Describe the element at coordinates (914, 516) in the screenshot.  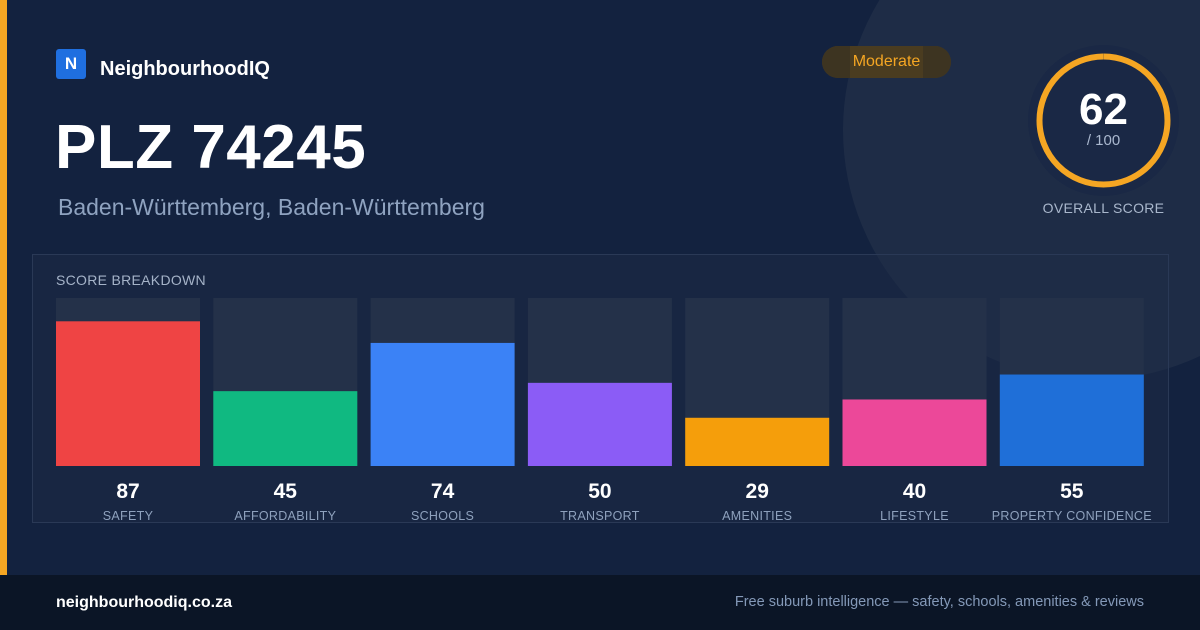
I see `bar-label-lifestyle: LIFESTYLE` at that location.